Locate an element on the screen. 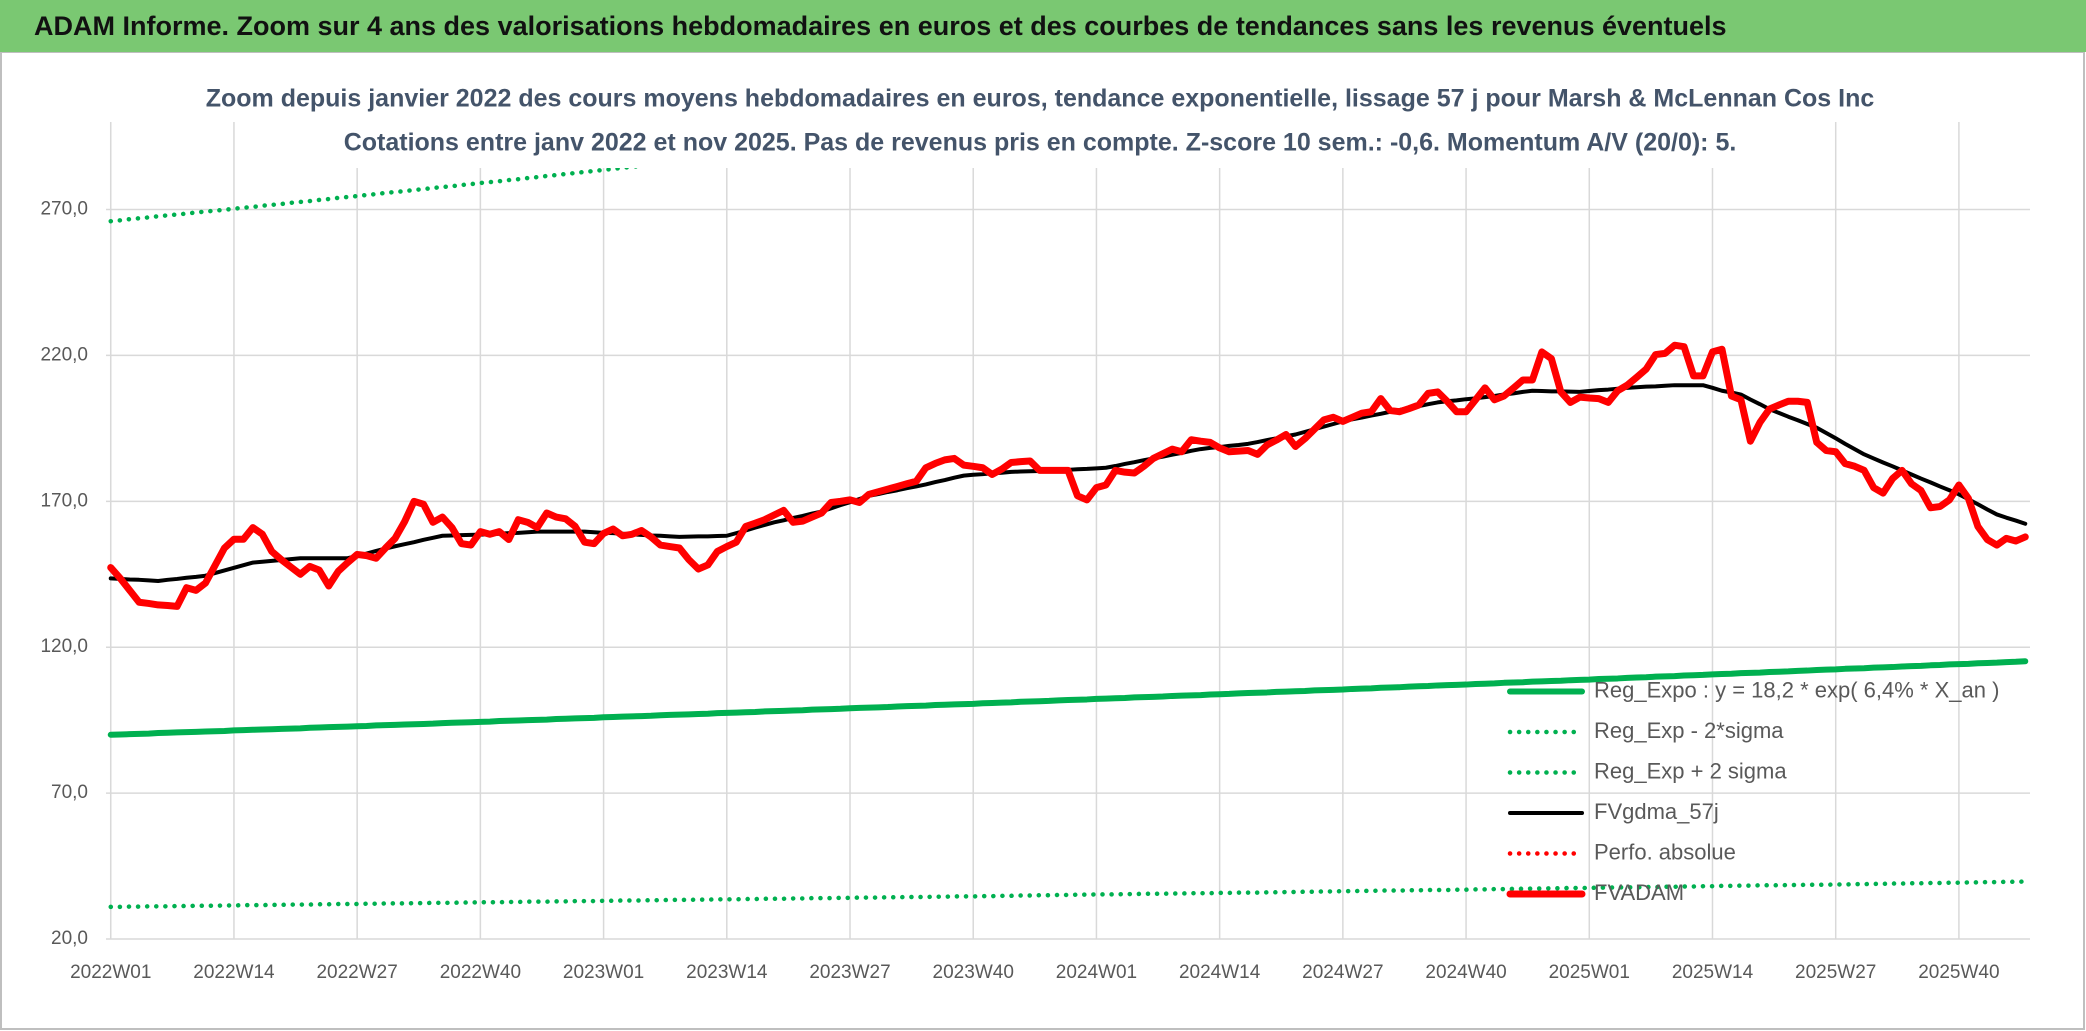 The width and height of the screenshot is (2086, 1031). x-tick-label: 2023W14 is located at coordinates (727, 972).